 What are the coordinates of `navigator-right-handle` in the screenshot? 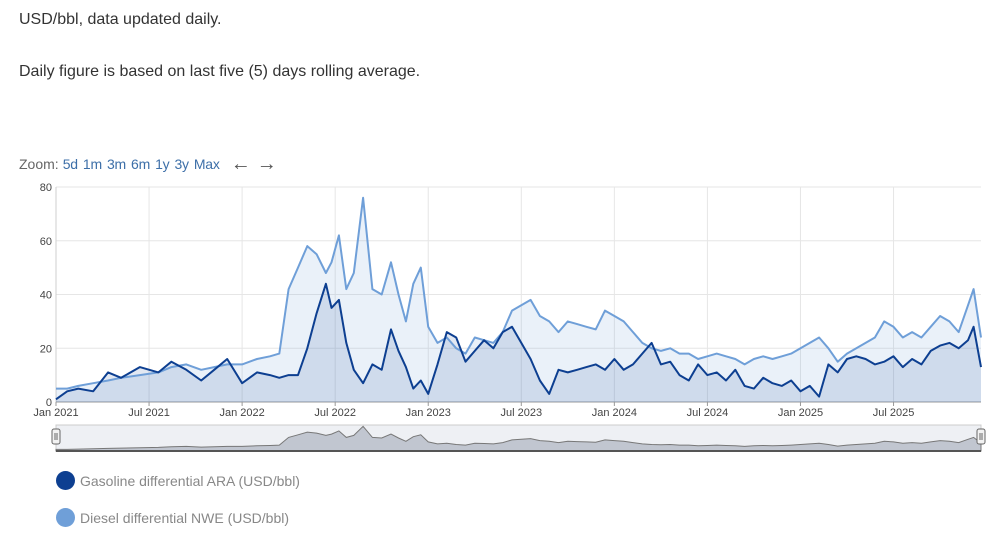 It's located at (981, 436).